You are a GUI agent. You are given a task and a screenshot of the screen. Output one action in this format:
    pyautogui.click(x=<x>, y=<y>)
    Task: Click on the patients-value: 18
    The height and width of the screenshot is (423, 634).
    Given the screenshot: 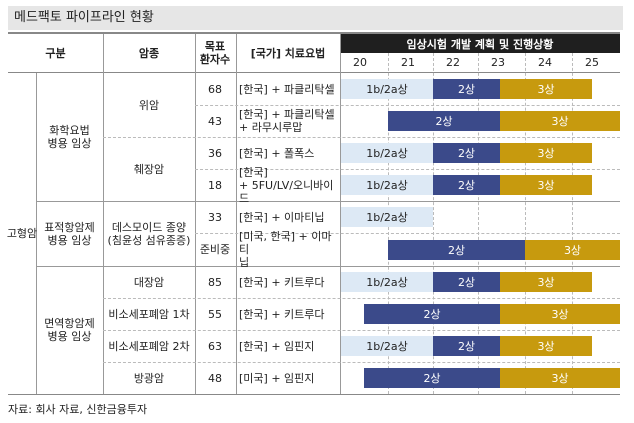 What is the action you would take?
    pyautogui.click(x=215, y=185)
    